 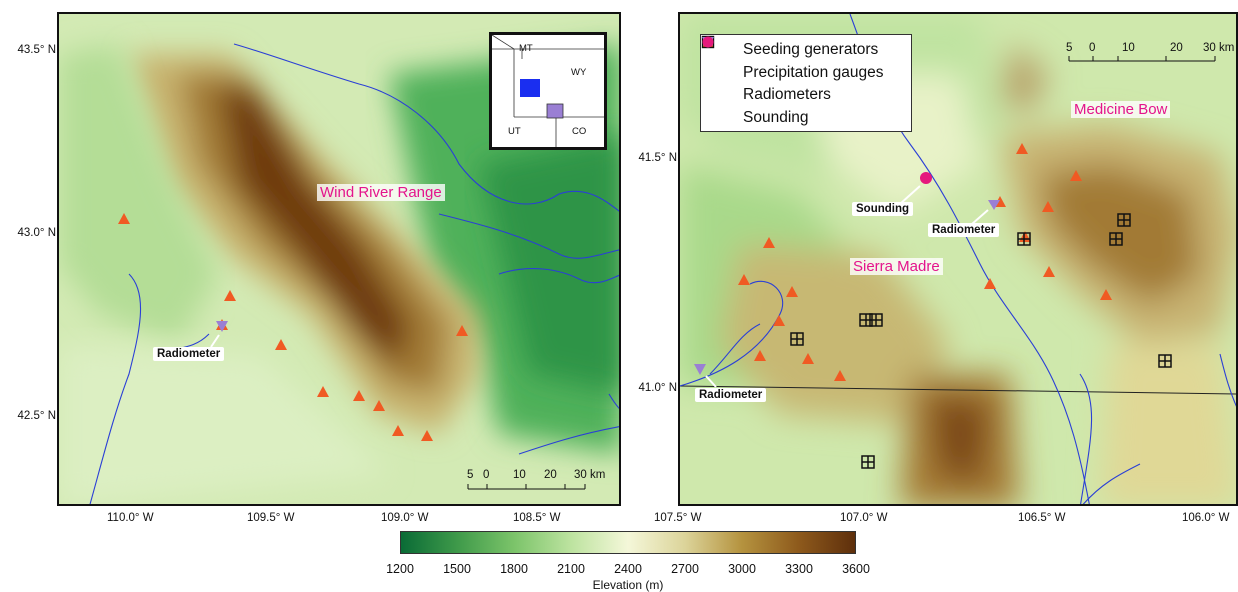 What do you see at coordinates (964, 230) in the screenshot?
I see `radiometer-callout-medicine-bow: Radiometer` at bounding box center [964, 230].